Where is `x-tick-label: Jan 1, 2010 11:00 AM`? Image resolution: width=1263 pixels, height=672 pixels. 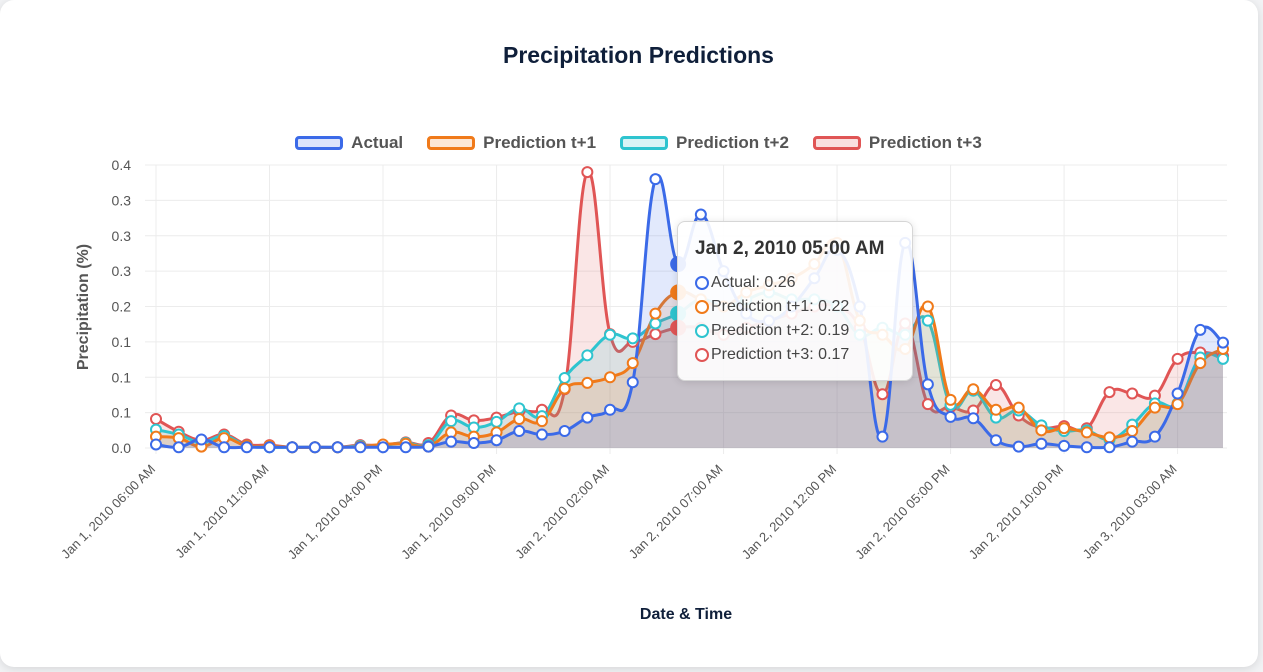 x-tick-label: Jan 1, 2010 11:00 AM is located at coordinates (221, 511).